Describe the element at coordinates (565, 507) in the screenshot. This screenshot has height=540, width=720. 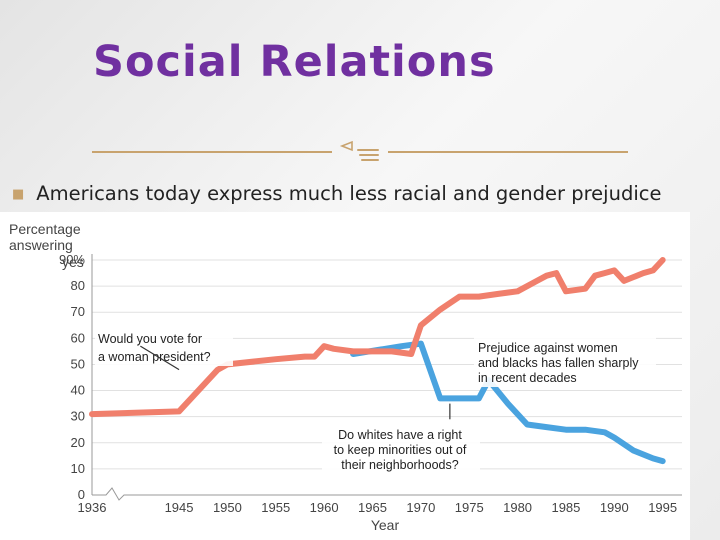
I see `x-tick-label-1985: 1985` at that location.